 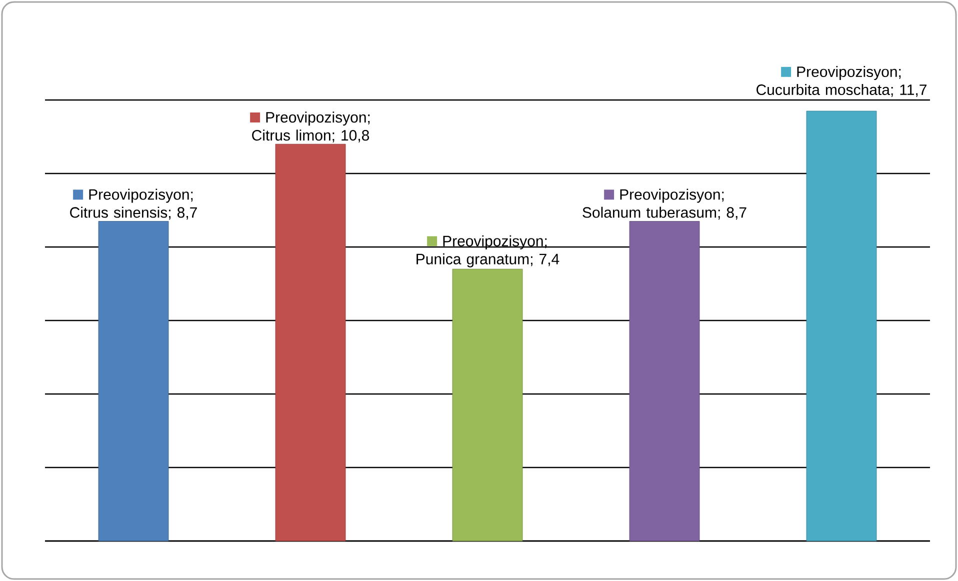 I want to click on data-label: Preovipozisyon; Citrus limon; 10,8, so click(x=311, y=127).